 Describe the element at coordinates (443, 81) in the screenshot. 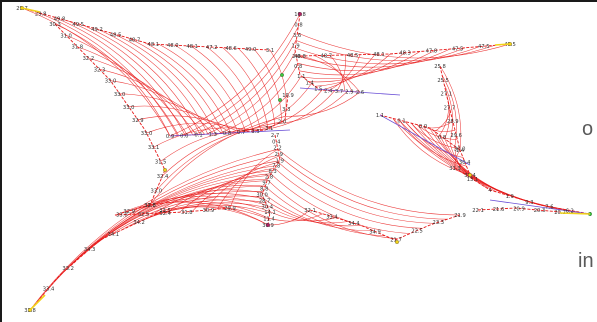

I see `value-label: 25.5` at that location.